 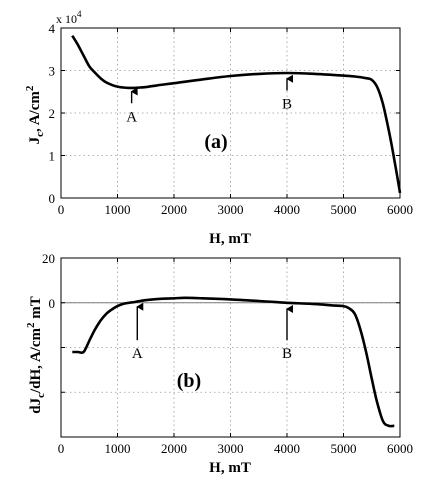 What do you see at coordinates (230, 239) in the screenshot?
I see `x-axis-label-a: H, mT` at bounding box center [230, 239].